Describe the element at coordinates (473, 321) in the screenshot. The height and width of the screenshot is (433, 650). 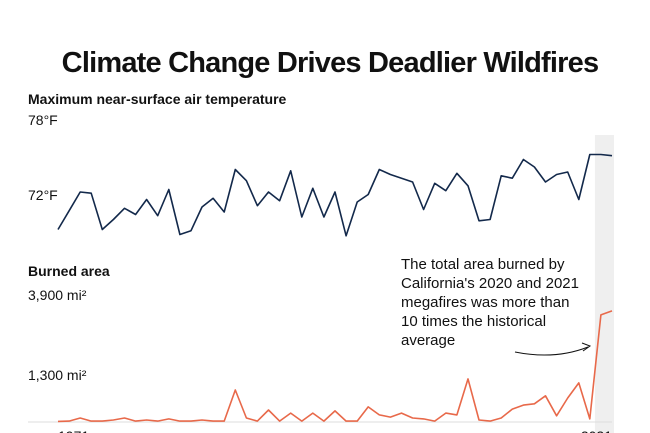
I see `annotation: 10 times the historical` at that location.